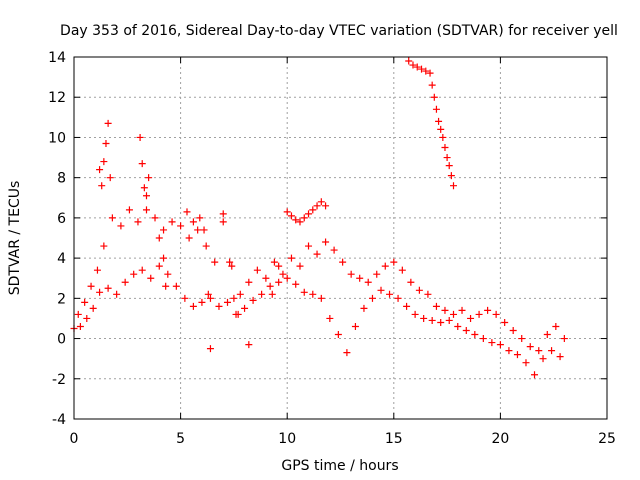 The height and width of the screenshot is (480, 640). Describe the element at coordinates (57, 58) in the screenshot. I see `y-tick-label: 14` at that location.